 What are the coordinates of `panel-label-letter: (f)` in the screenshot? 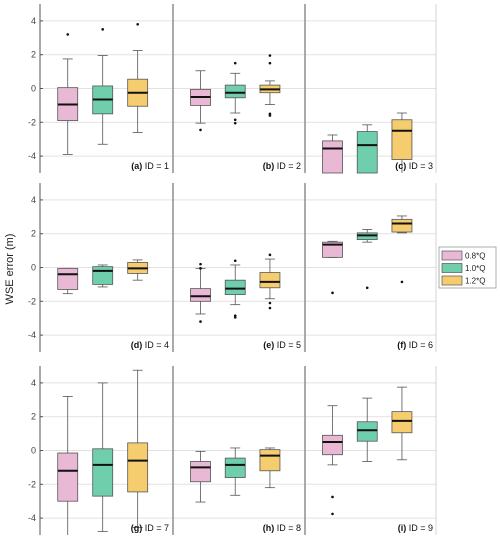 It's located at (401, 345).